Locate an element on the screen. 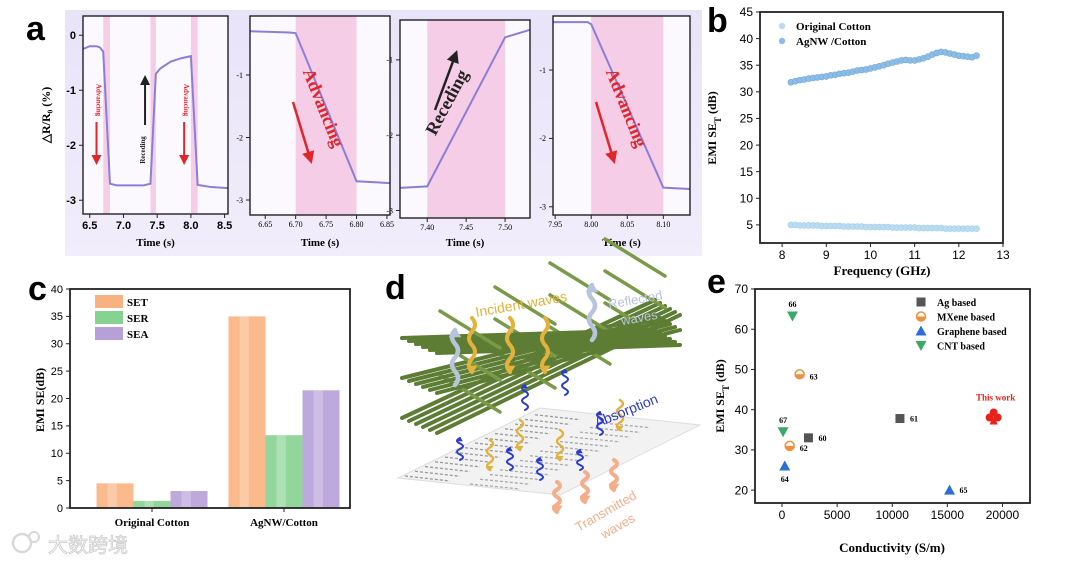  square-marker is located at coordinates (808, 438).